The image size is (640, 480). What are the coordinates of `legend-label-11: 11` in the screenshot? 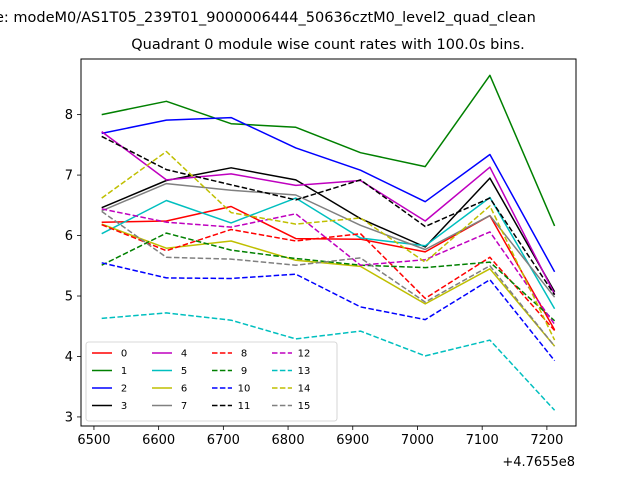 It's located at (244, 406).